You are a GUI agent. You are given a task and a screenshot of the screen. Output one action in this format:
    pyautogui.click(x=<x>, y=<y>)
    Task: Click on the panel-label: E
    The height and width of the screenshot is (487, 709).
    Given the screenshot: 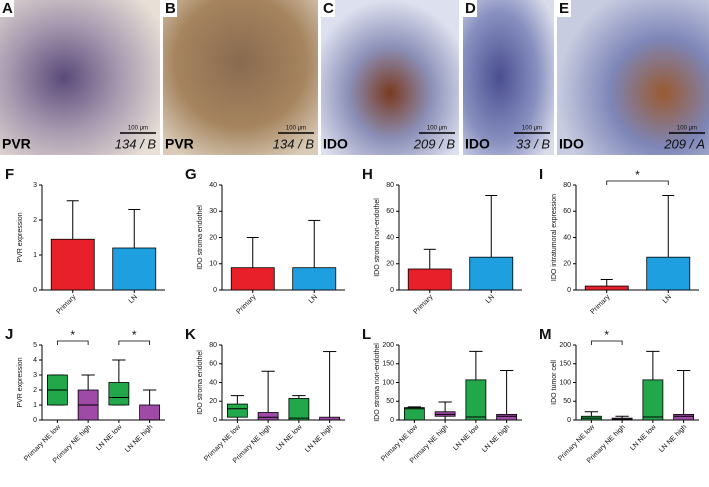 What is the action you would take?
    pyautogui.click(x=564, y=8)
    